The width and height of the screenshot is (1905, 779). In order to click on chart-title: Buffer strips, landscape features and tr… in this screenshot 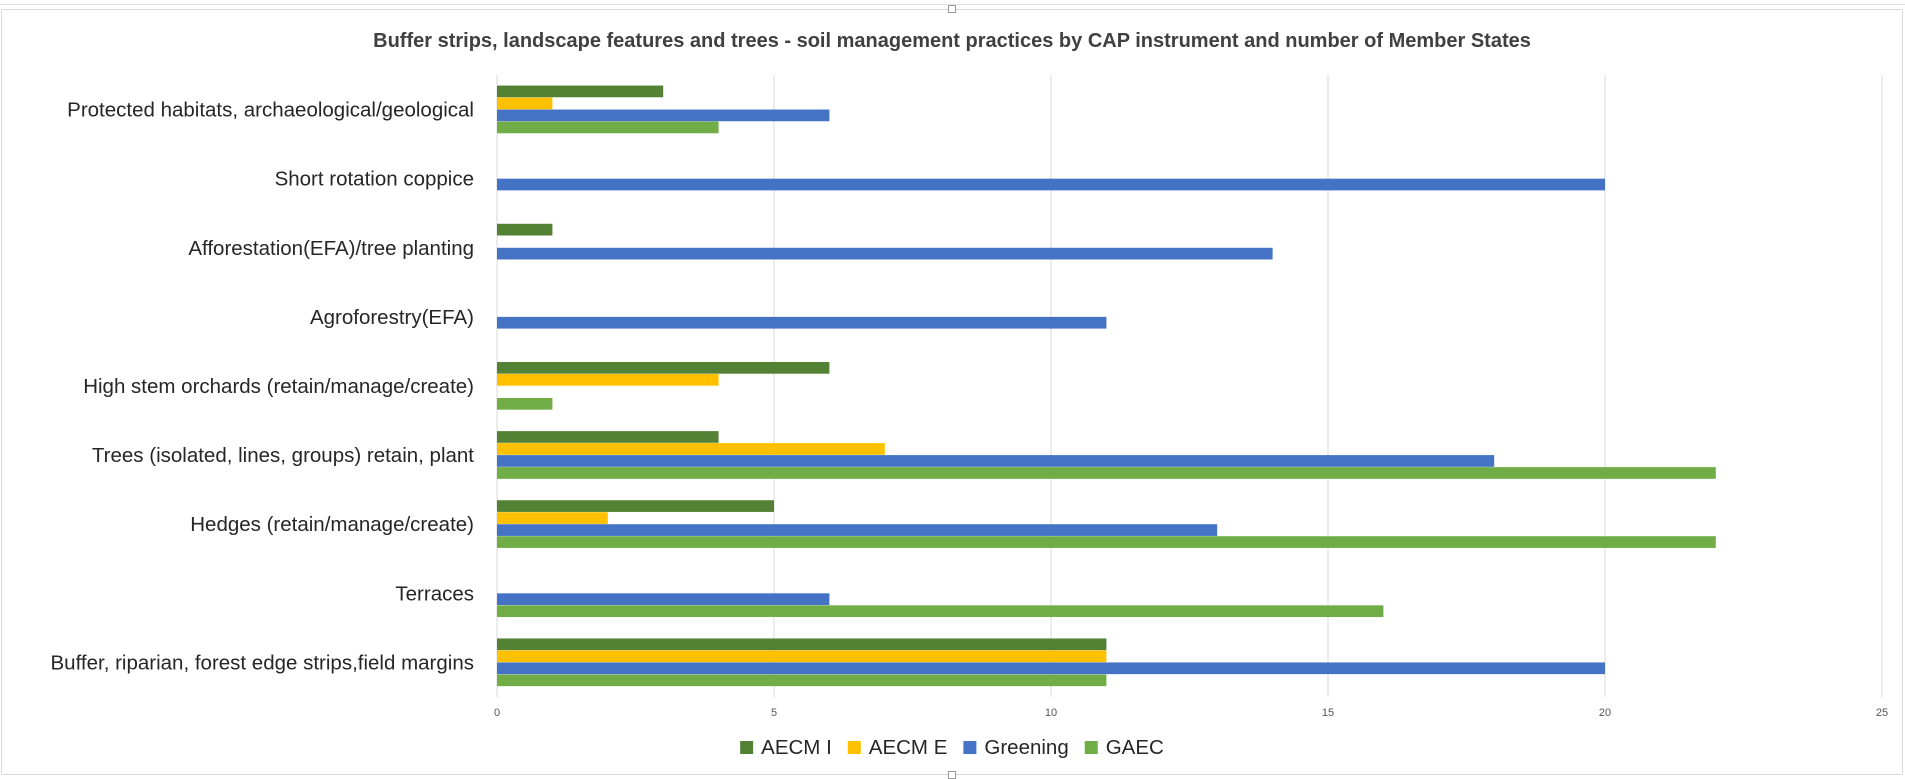, I will do `click(952, 41)`.